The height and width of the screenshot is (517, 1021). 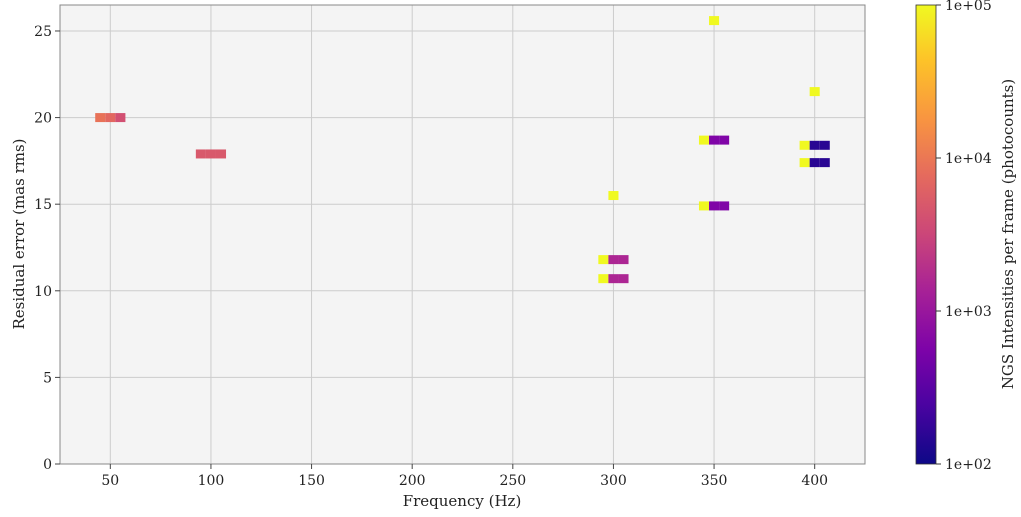 What do you see at coordinates (211, 481) in the screenshot?
I see `x-tick-label: 100` at bounding box center [211, 481].